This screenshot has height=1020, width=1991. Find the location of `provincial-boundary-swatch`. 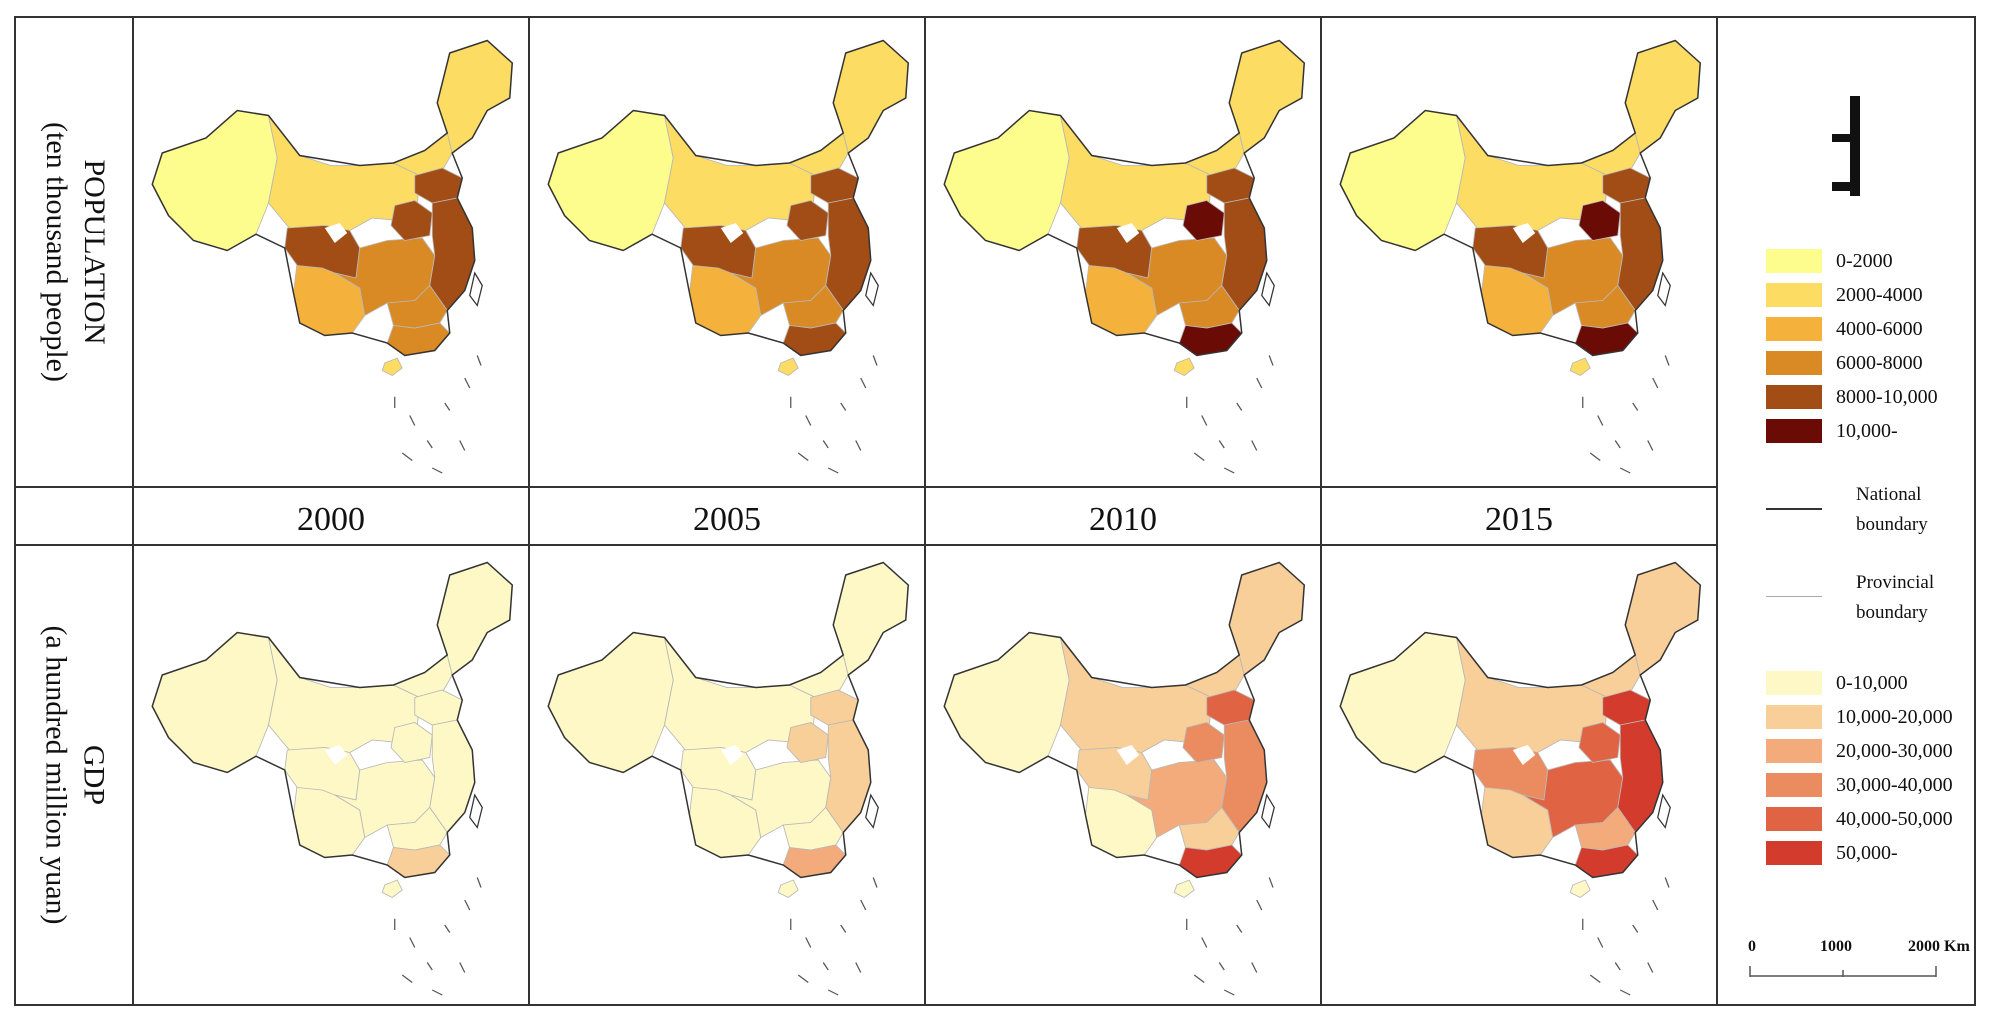

provincial-boundary-swatch is located at coordinates (1794, 596).